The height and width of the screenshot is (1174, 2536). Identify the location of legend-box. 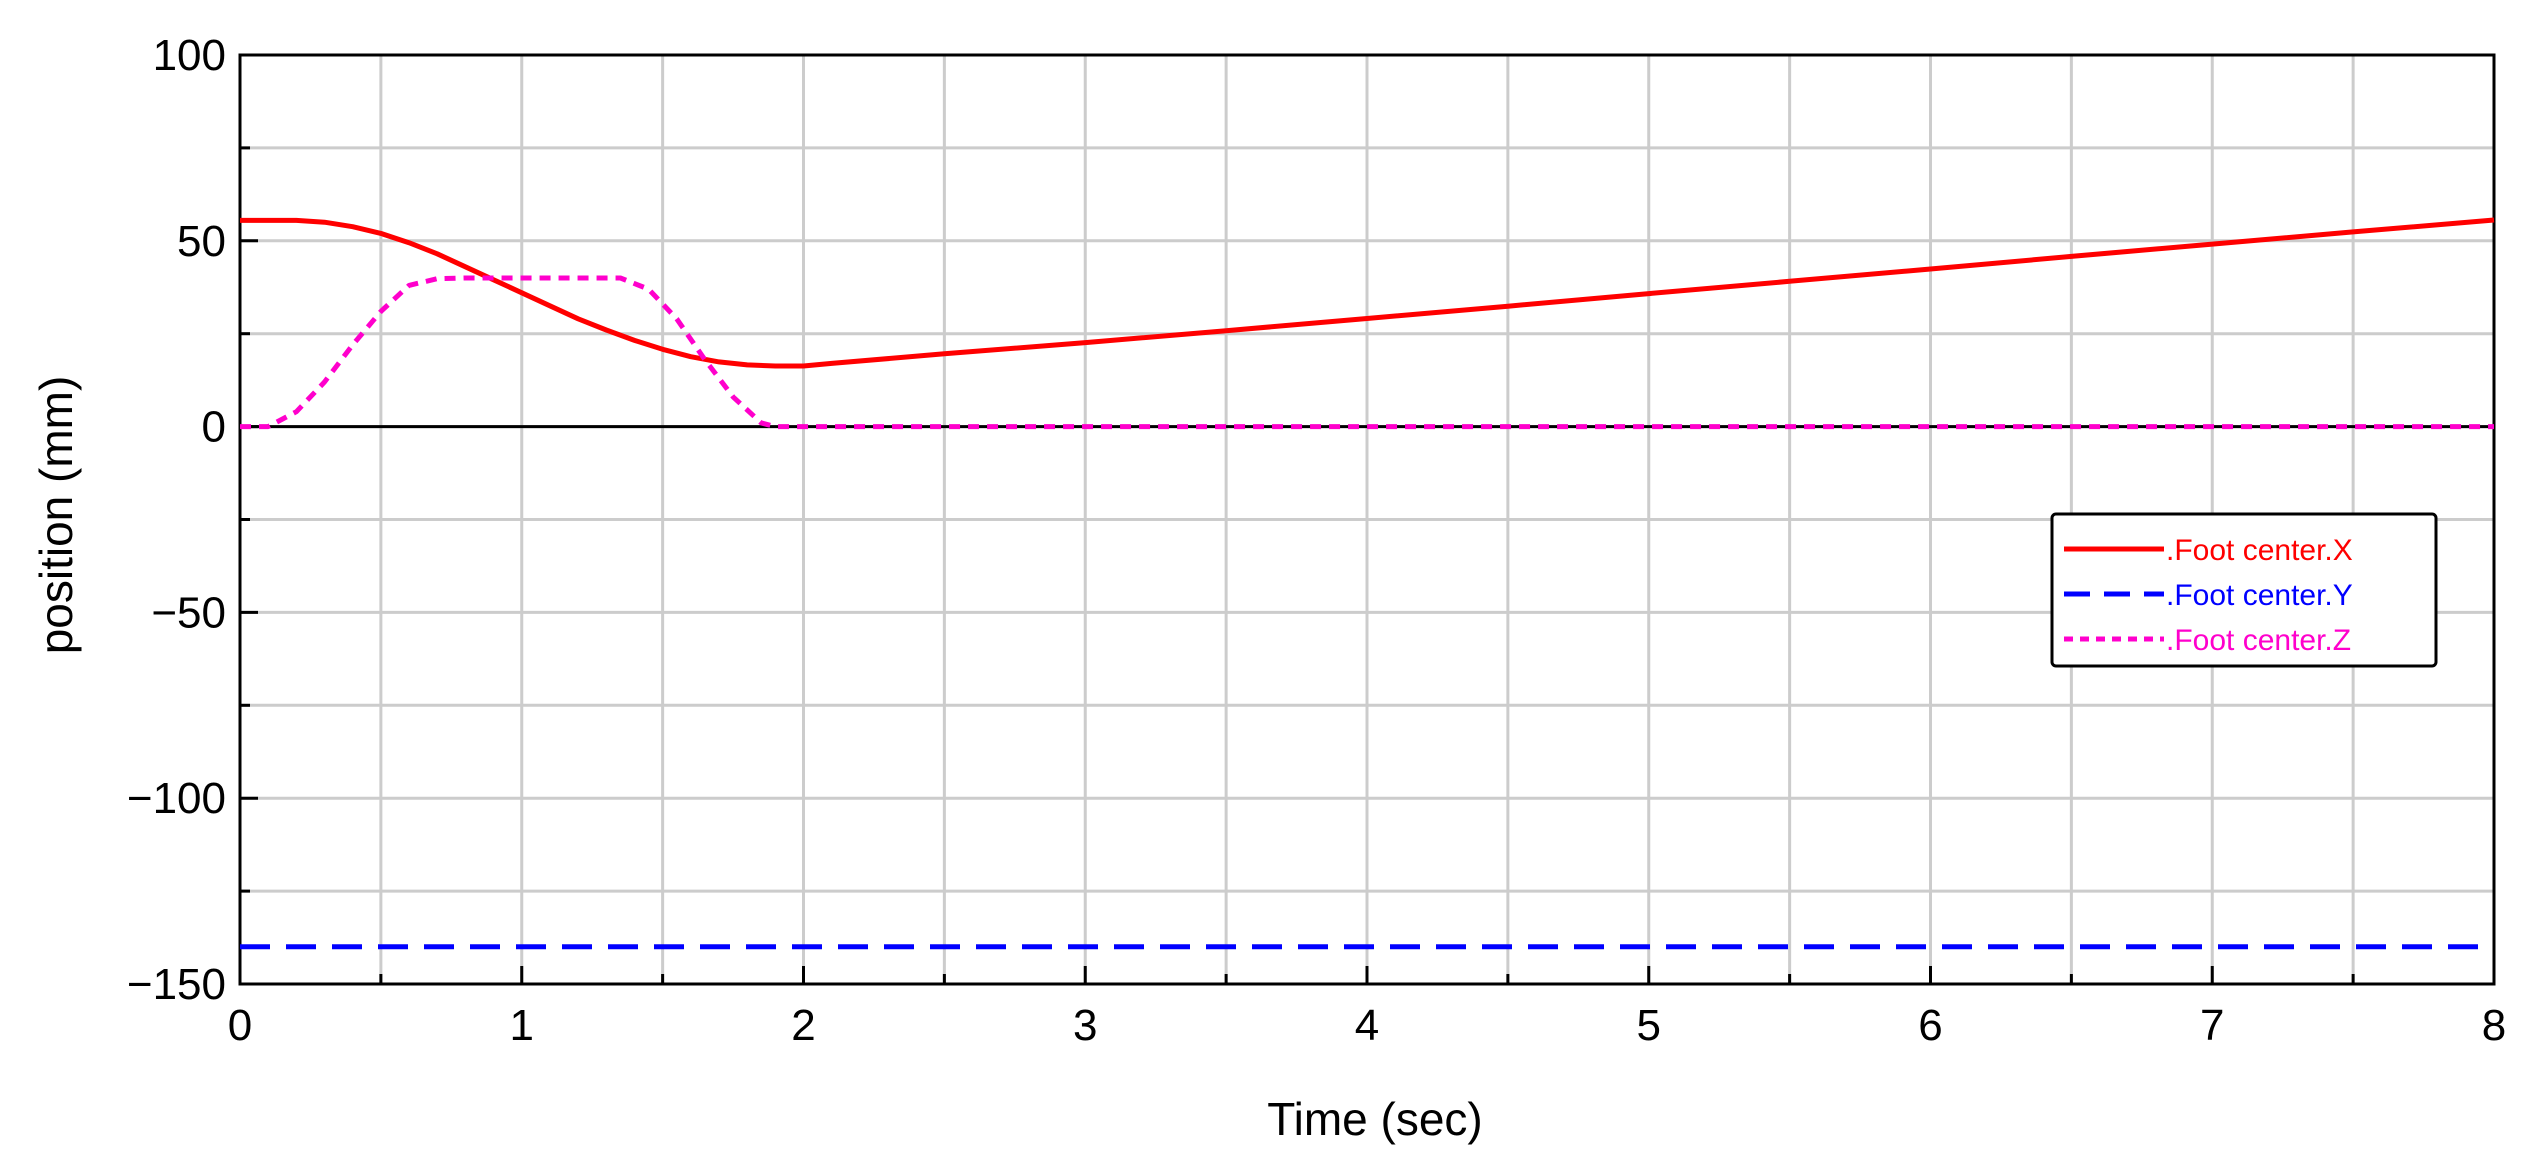
(2244, 590).